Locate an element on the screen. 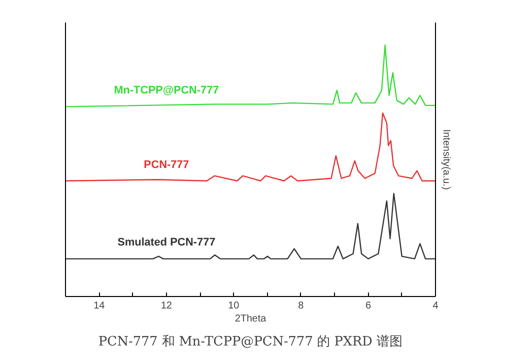 This screenshot has height=354, width=522. x-tick-label: 8 is located at coordinates (301, 306).